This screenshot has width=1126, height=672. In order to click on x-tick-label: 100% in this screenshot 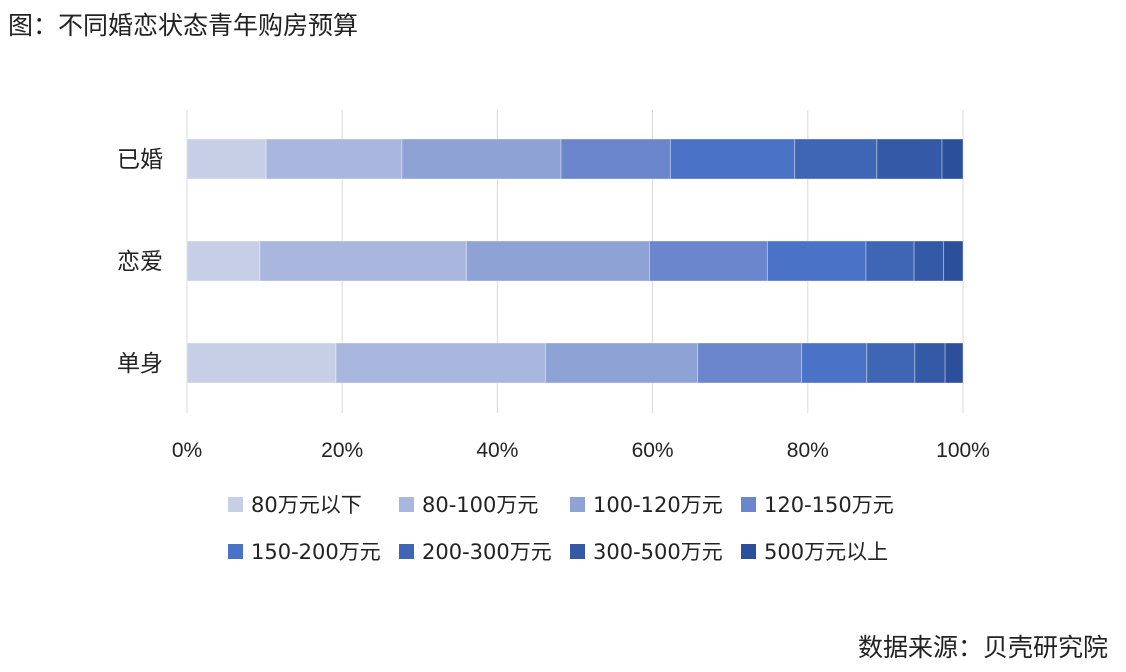, I will do `click(963, 450)`.